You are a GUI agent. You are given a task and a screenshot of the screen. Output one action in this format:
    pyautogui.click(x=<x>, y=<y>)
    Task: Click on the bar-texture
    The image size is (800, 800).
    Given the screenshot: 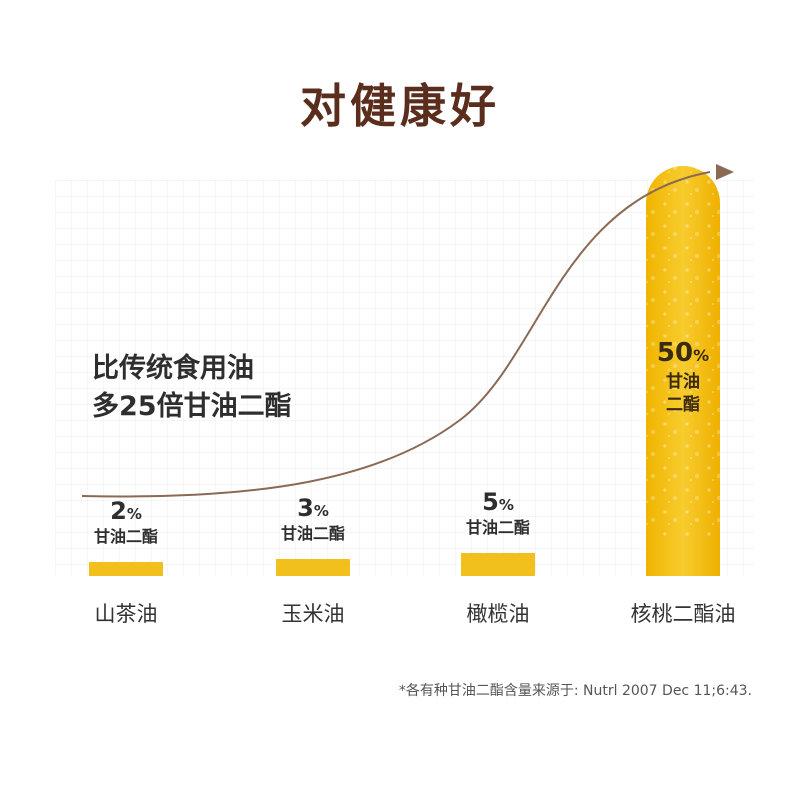 What is the action you would take?
    pyautogui.click(x=683, y=371)
    